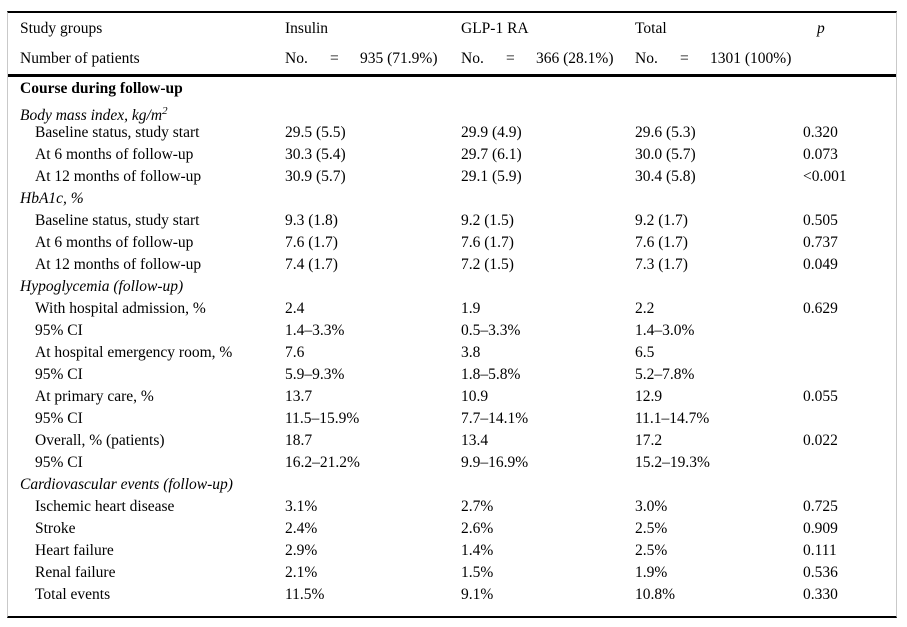 This screenshot has height=627, width=907. What do you see at coordinates (75, 572) in the screenshot?
I see `row-label-text: Renal failure` at bounding box center [75, 572].